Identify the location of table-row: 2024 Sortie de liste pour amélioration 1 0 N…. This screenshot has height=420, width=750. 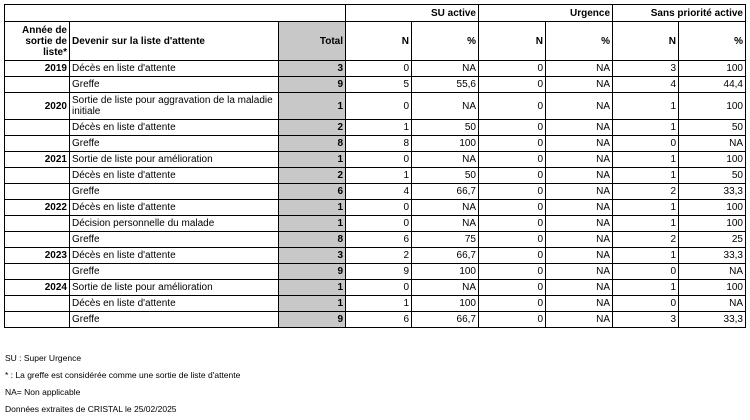
(375, 287).